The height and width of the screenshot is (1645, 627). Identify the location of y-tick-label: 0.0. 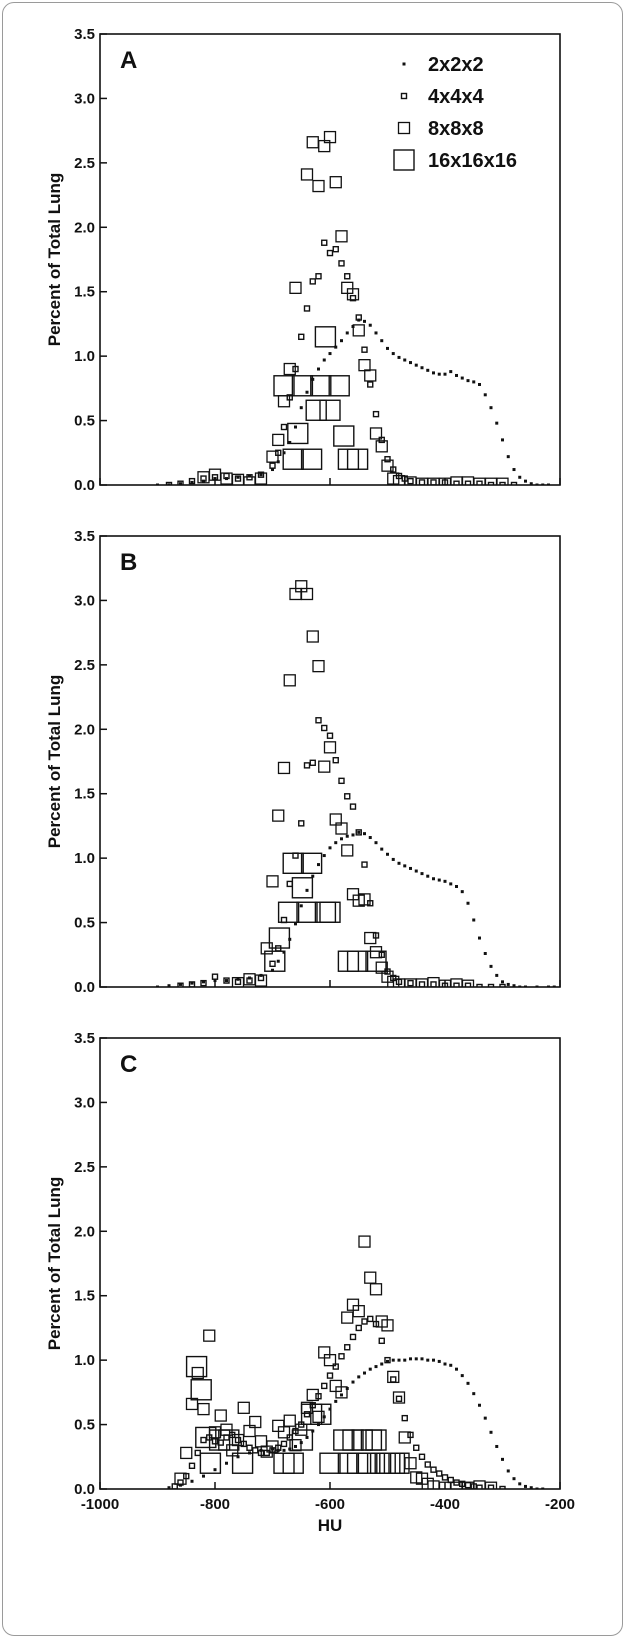
(84, 485).